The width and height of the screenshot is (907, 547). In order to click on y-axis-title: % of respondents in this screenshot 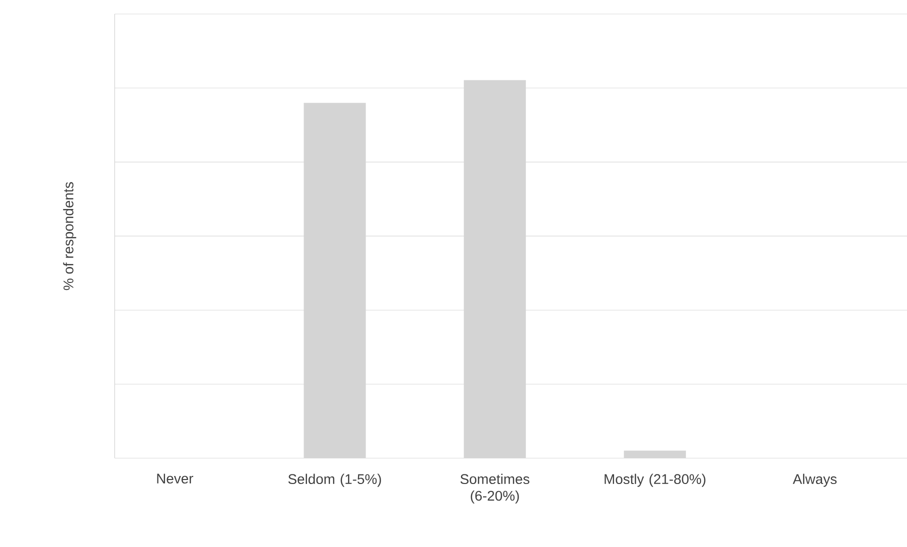, I will do `click(69, 236)`.